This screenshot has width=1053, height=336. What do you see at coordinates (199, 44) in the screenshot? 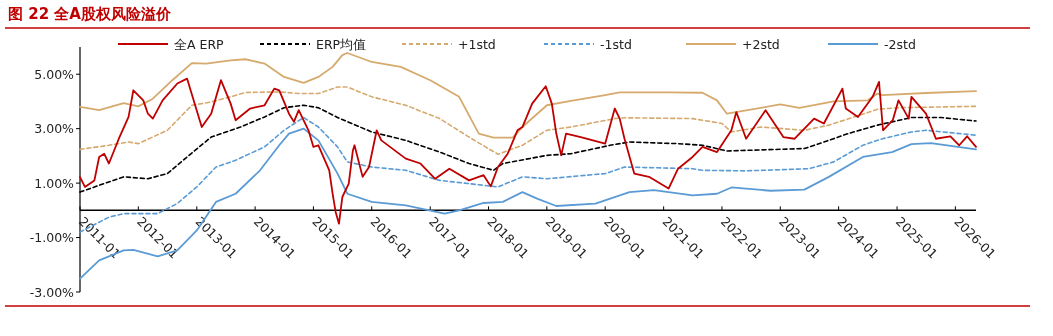
I see `legend-label: 全A ERP` at bounding box center [199, 44].